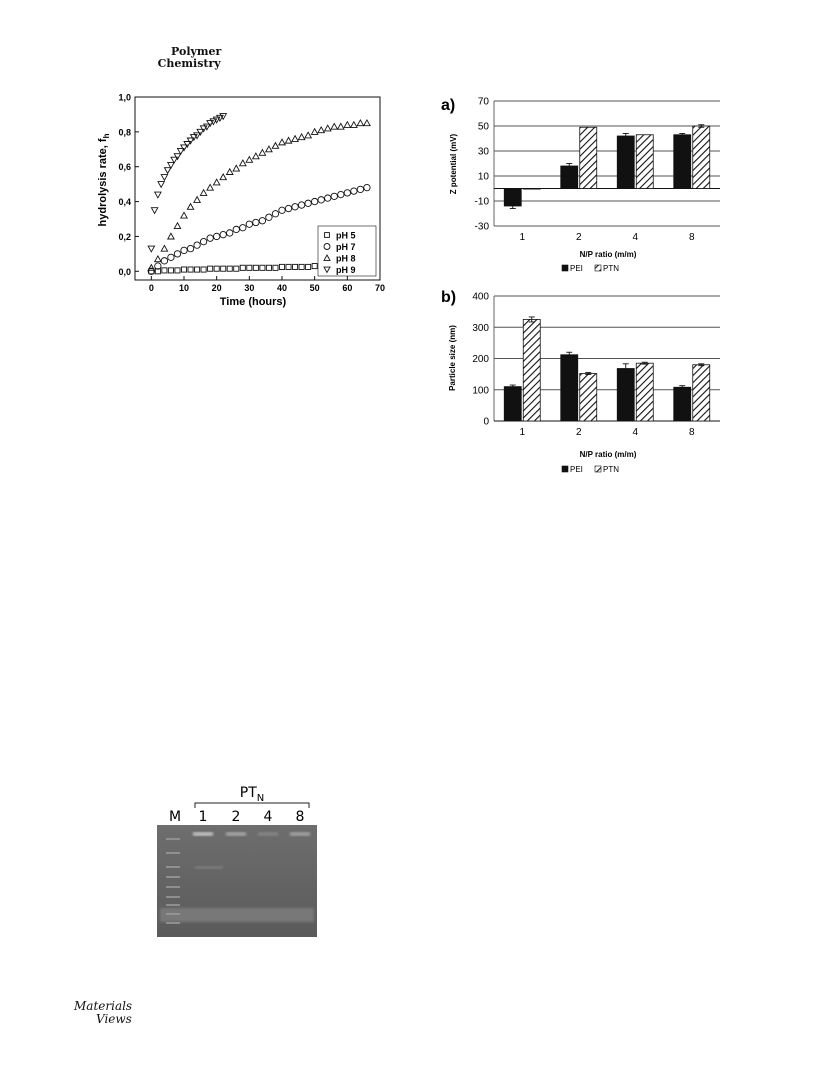  Describe the element at coordinates (203, 817) in the screenshot. I see `lane-label: 1` at that location.